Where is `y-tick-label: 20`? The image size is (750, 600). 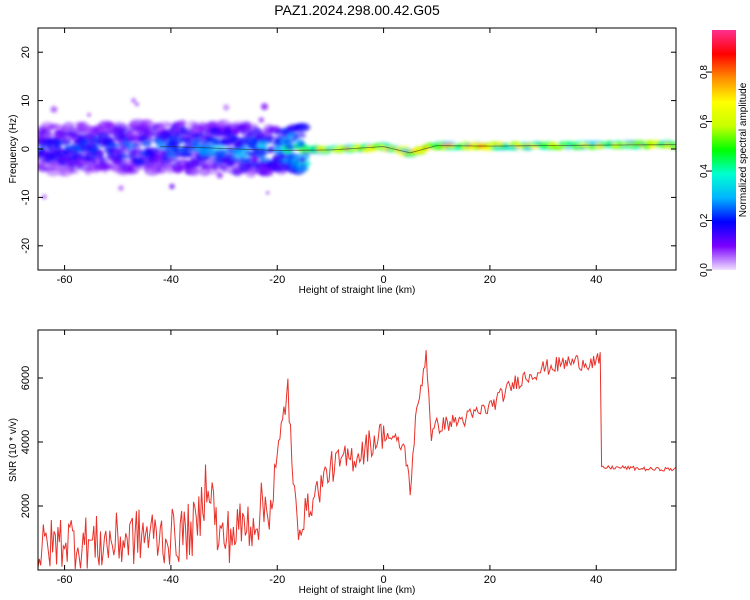 y-tick-label: 20 is located at coordinates (26, 52).